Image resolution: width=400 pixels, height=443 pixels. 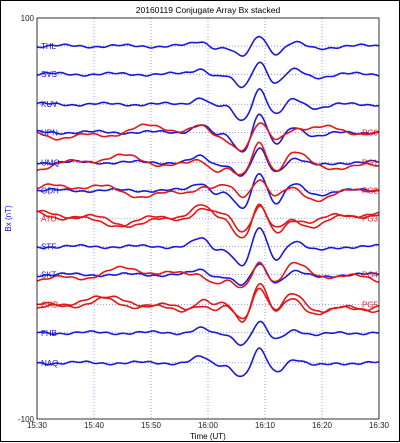 I want to click on series-line-upn, so click(x=208, y=133).